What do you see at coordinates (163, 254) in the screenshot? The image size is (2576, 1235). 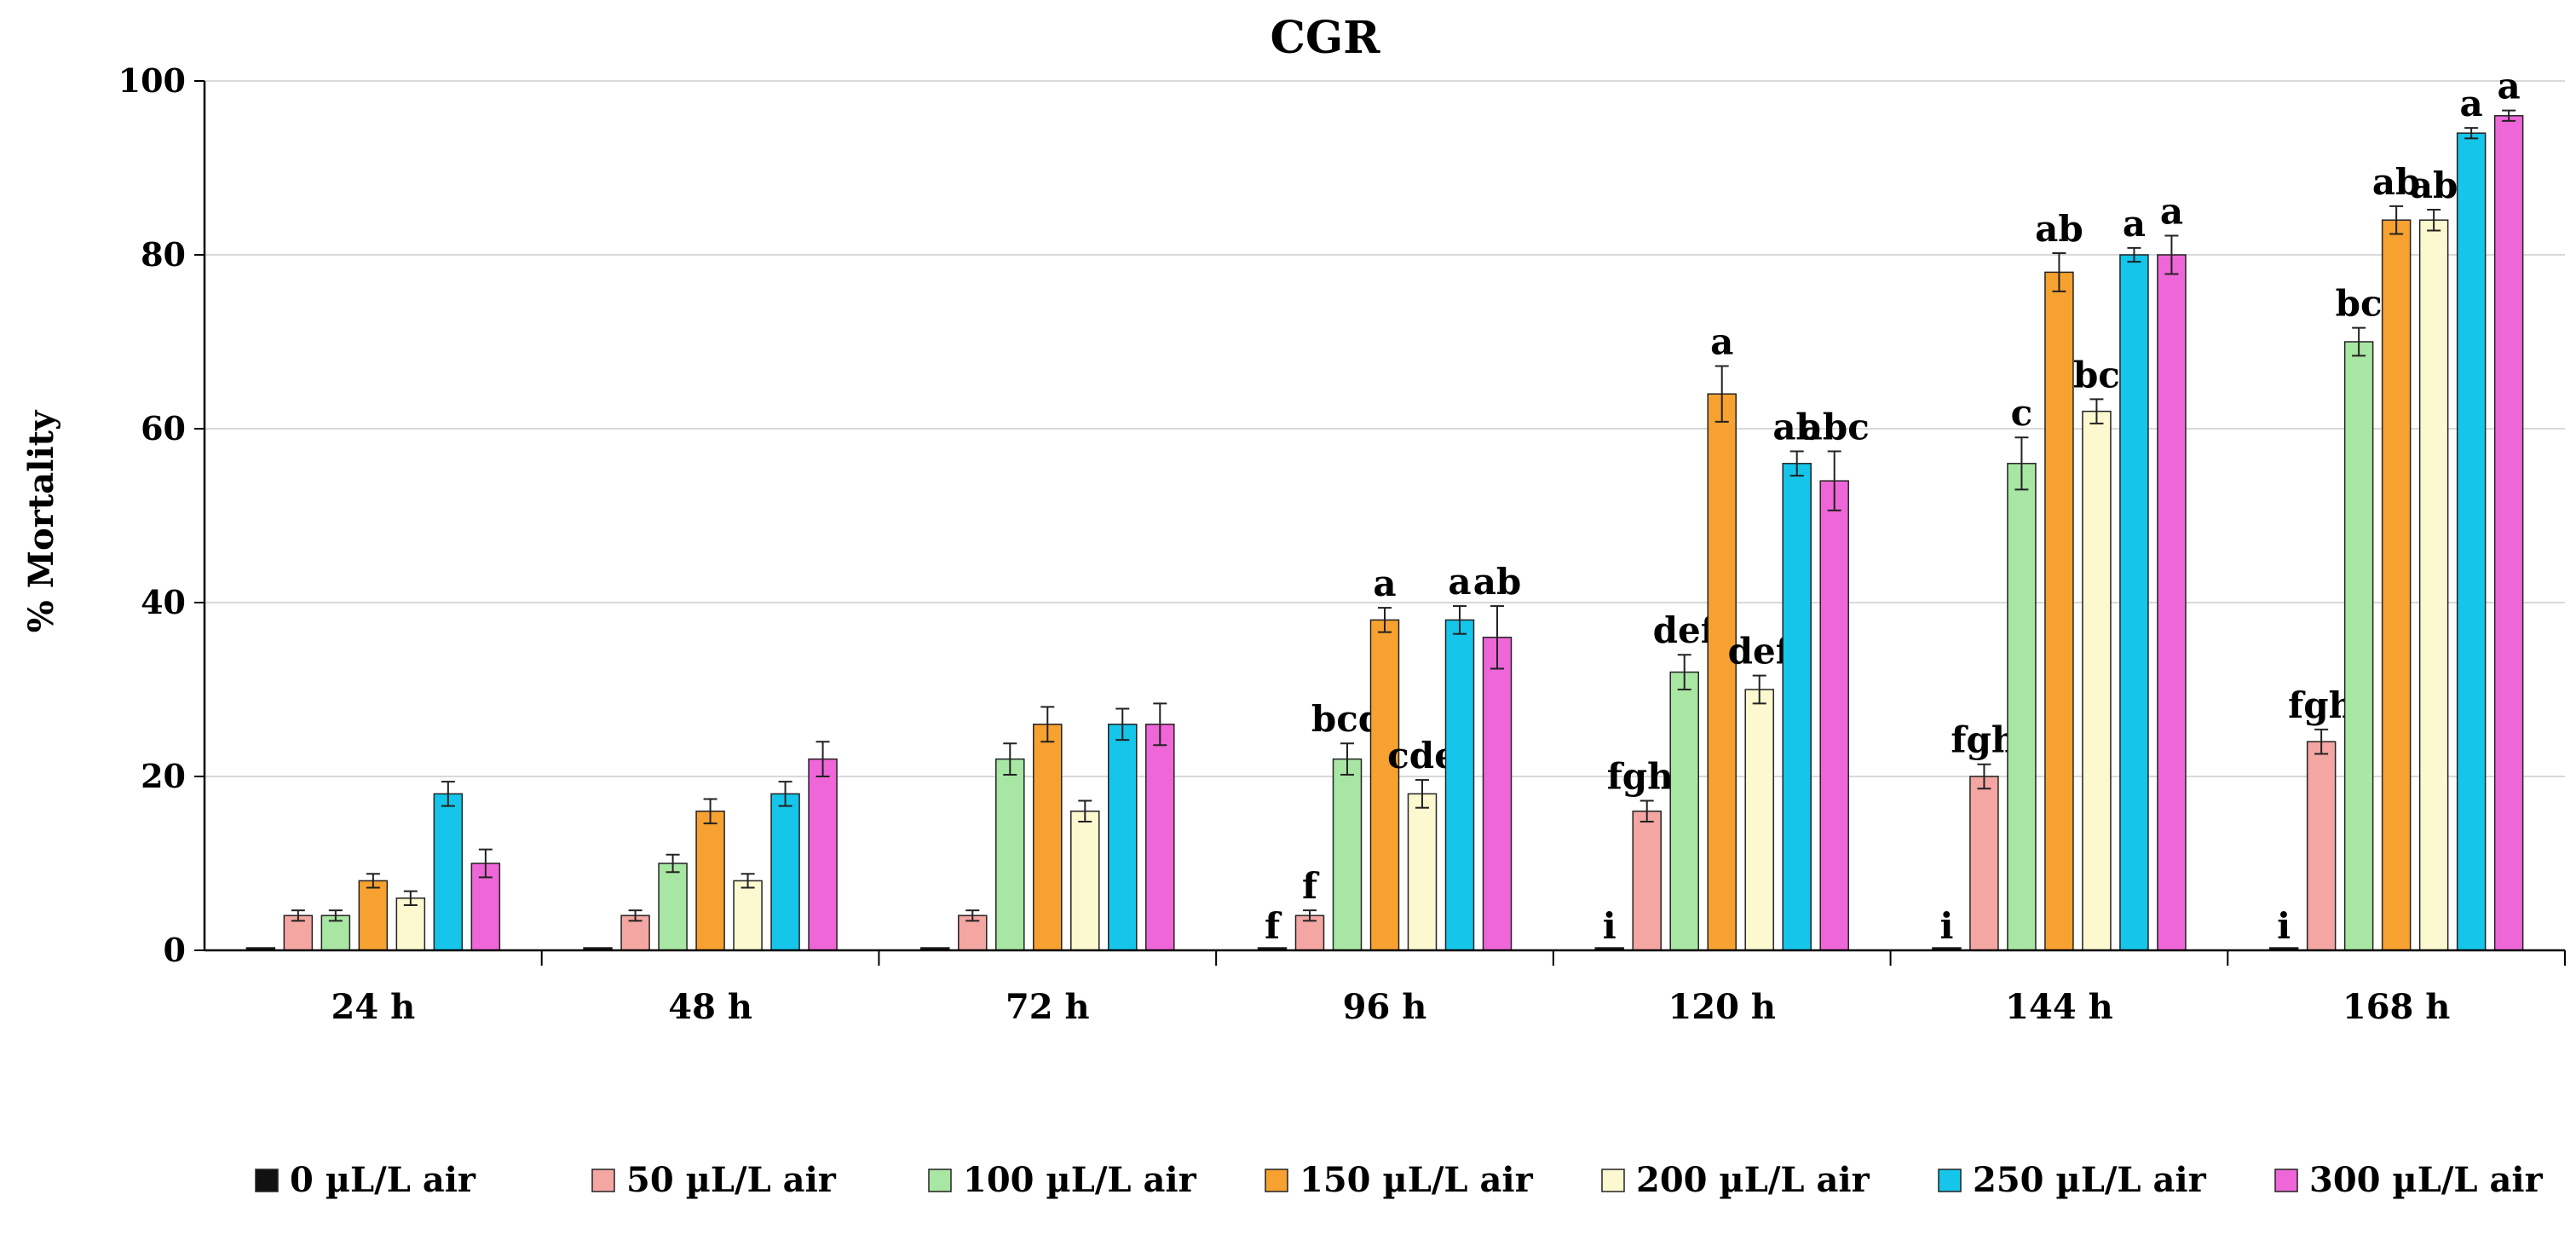 I see `y-tick-label: 80` at bounding box center [163, 254].